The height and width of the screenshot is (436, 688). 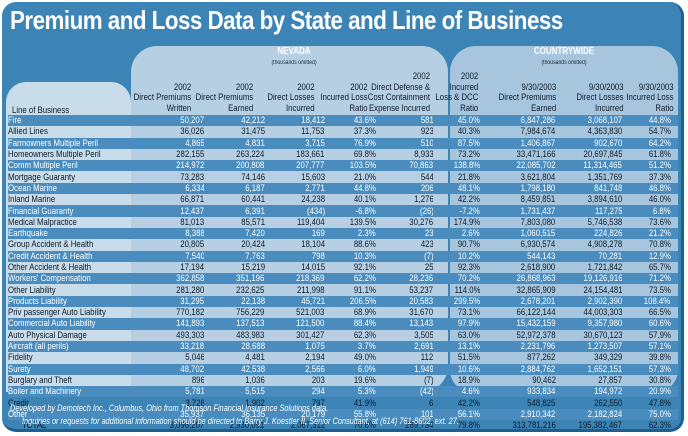 What do you see at coordinates (603, 313) in the screenshot?
I see `value-cell: 44,003,303` at bounding box center [603, 313].